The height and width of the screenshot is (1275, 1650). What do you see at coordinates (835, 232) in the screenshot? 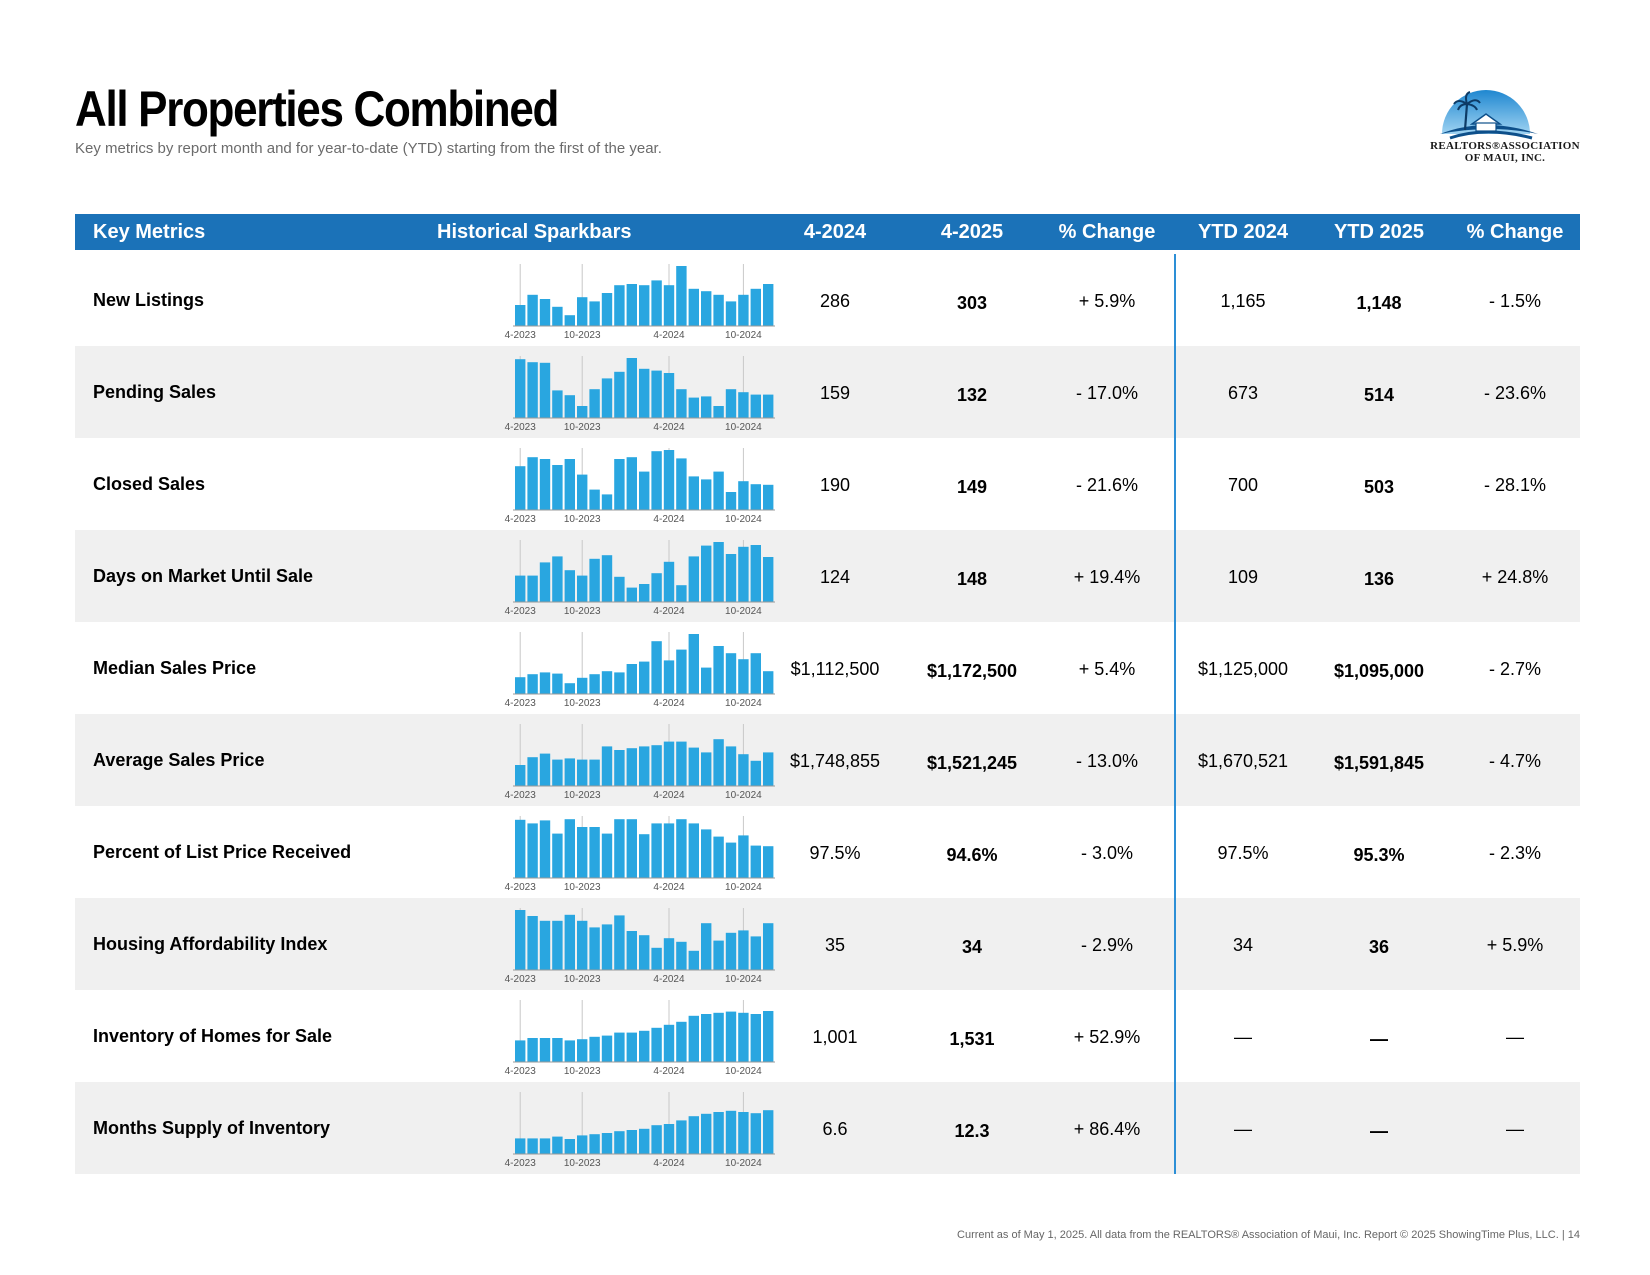
I see `header-month-2024: 4-2024` at bounding box center [835, 232].